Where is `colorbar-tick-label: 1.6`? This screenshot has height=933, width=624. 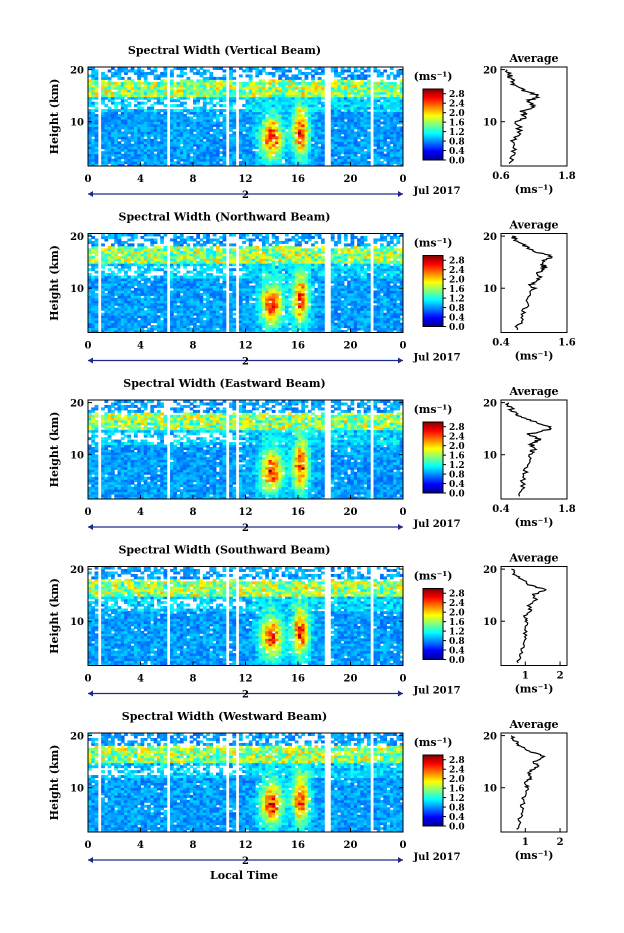 colorbar-tick-label: 1.6 is located at coordinates (457, 124).